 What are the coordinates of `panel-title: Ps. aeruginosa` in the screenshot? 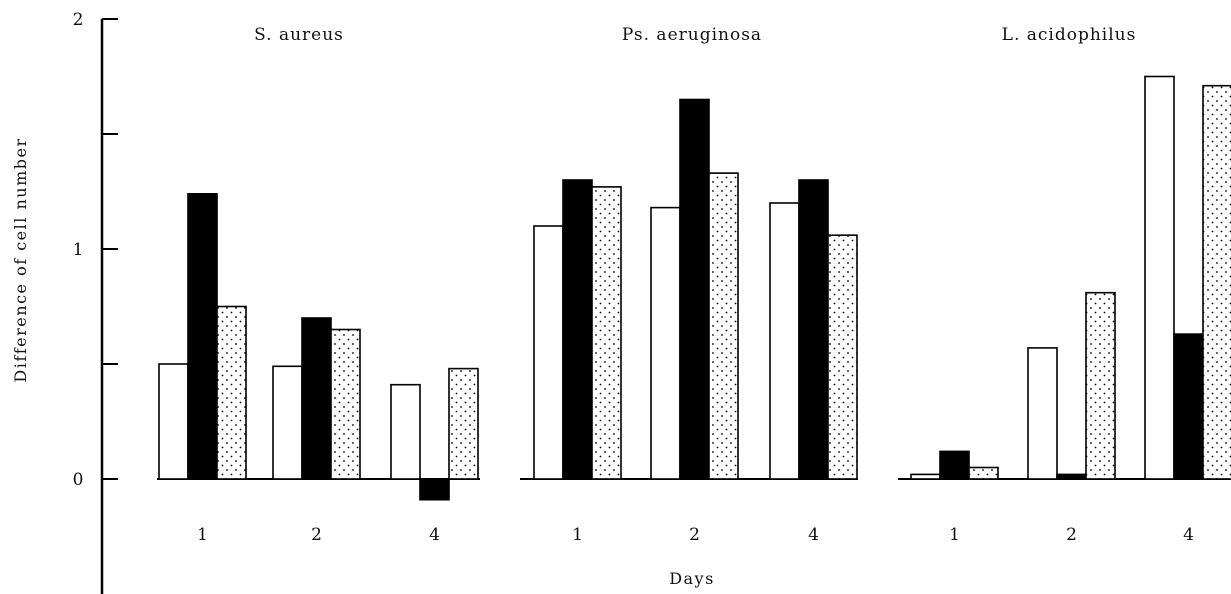 It's located at (692, 35).